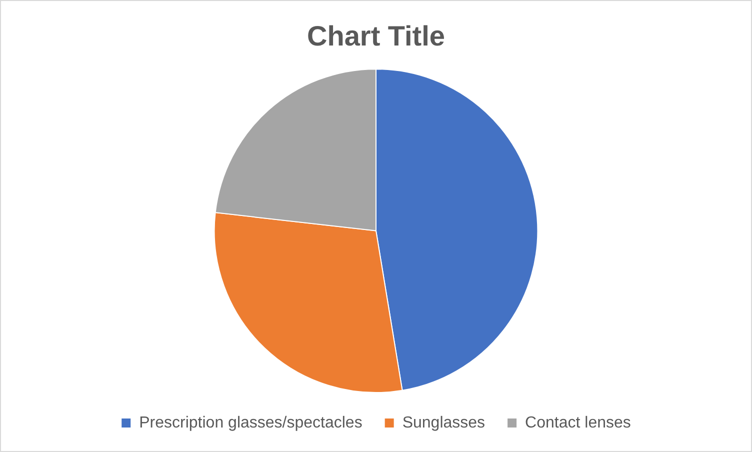  I want to click on legend-label: Sunglasses, so click(444, 423).